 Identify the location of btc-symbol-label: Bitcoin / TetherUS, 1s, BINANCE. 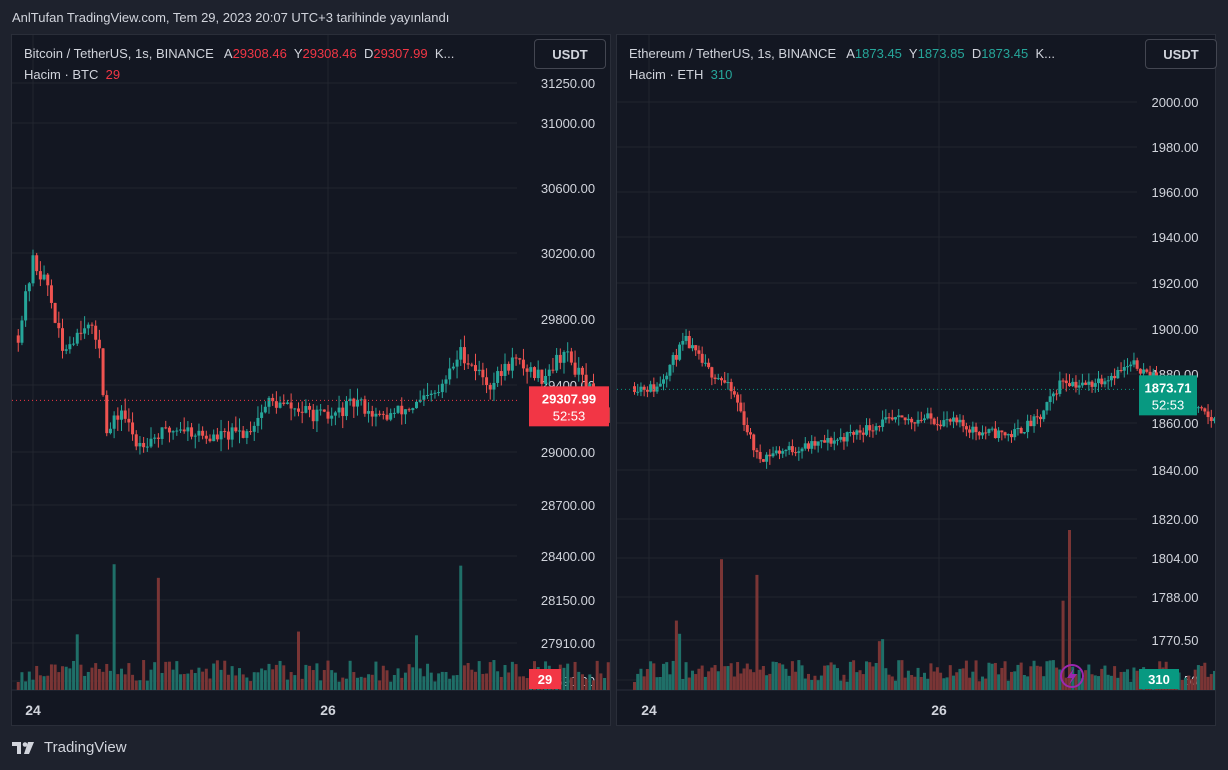
(119, 53).